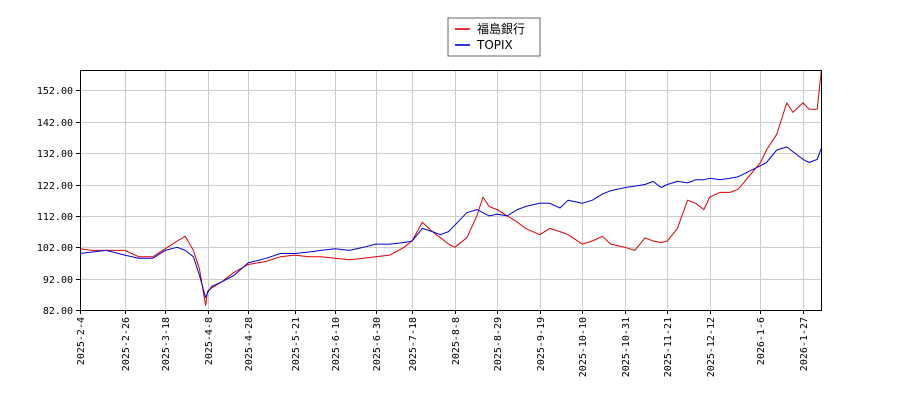 The width and height of the screenshot is (900, 400). Describe the element at coordinates (456, 341) in the screenshot. I see `x-tick-label: 2025-8-8` at that location.